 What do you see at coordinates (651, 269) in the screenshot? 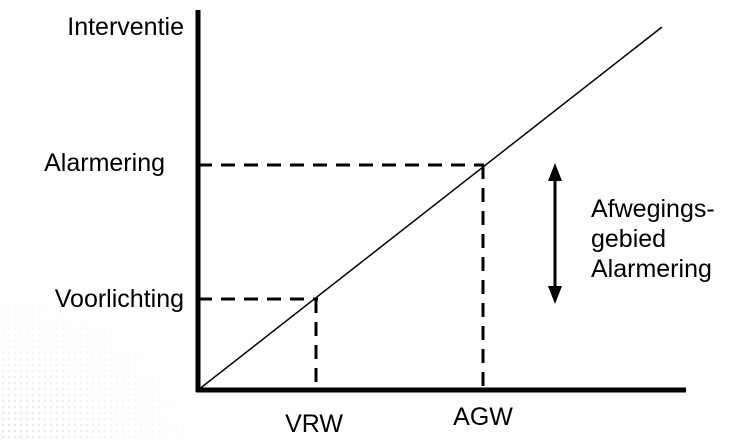
I see `annotation-line-3: Alarmering` at bounding box center [651, 269].